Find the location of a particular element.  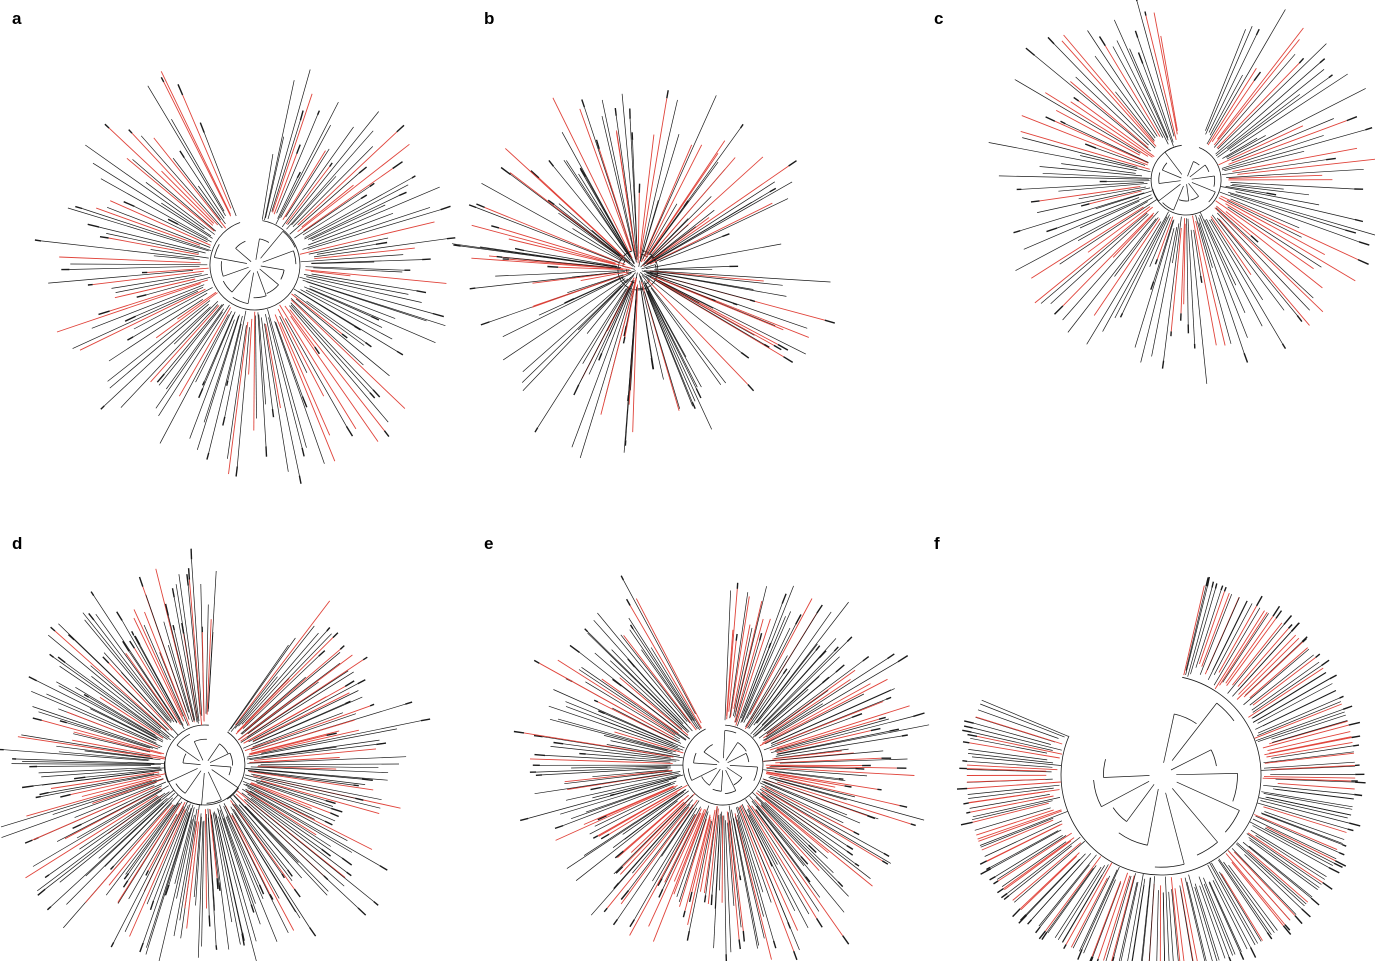

backbone-branch is located at coordinates (188, 753).